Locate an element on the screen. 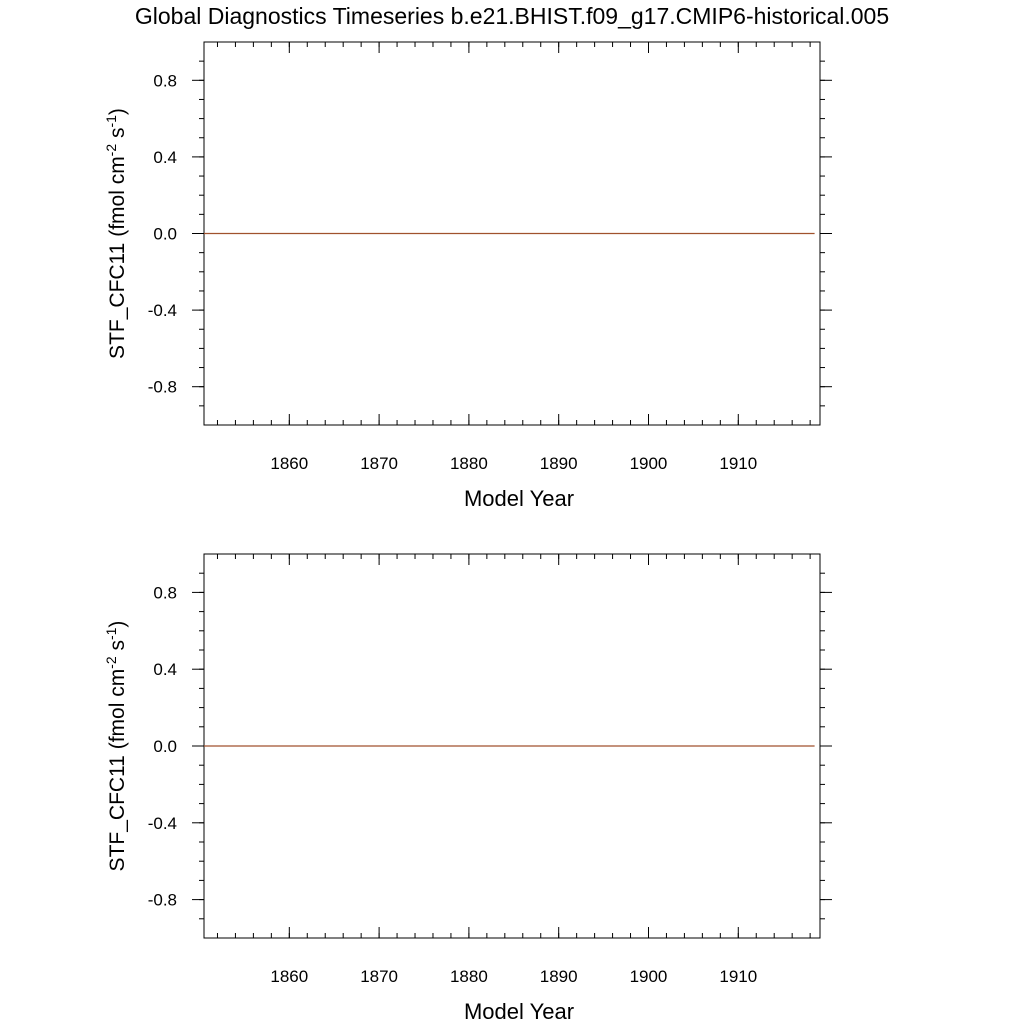 The height and width of the screenshot is (1024, 1024). chart1-y-tick-label: -0.4 is located at coordinates (162, 310).